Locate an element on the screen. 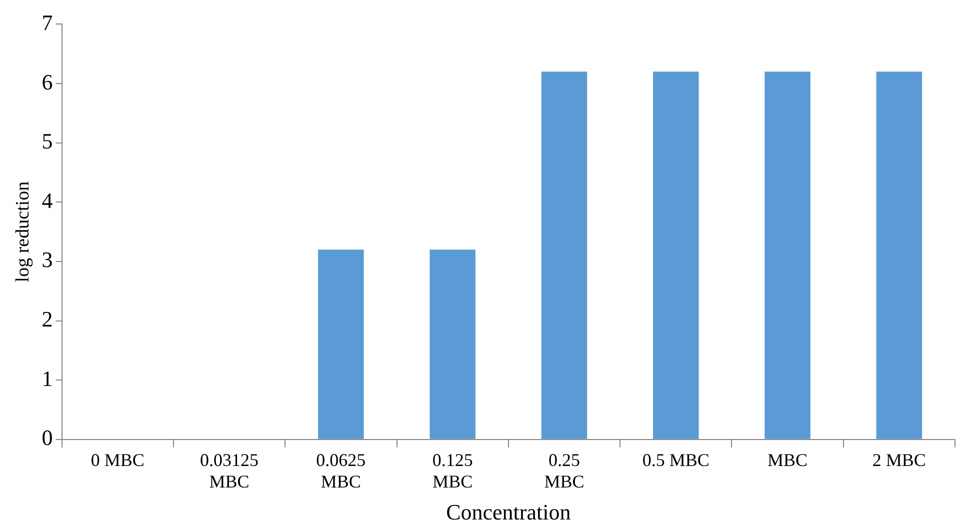  y-tick-label: 2 is located at coordinates (47, 319).